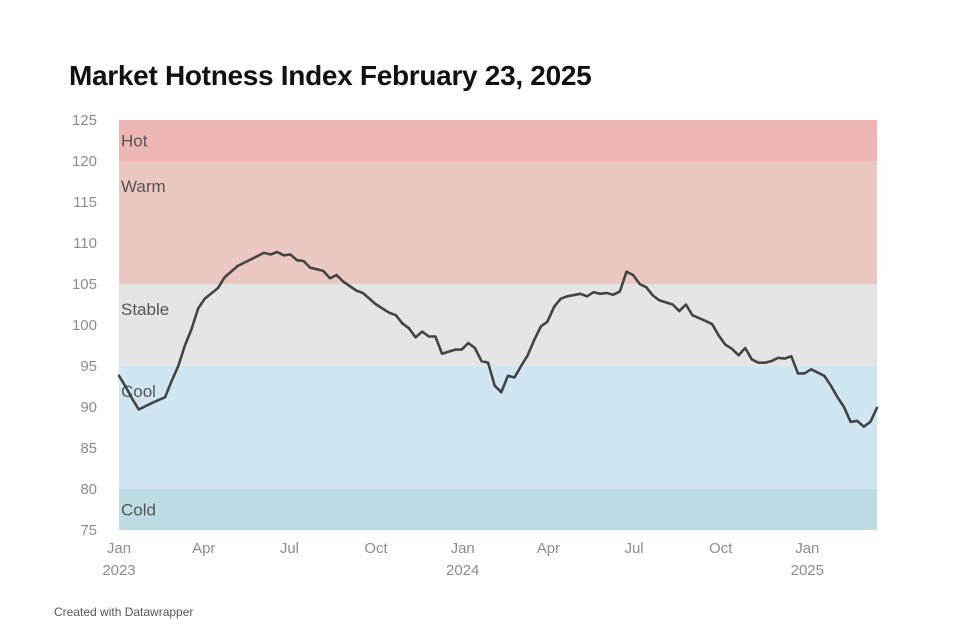 Image resolution: width=960 pixels, height=640 pixels. What do you see at coordinates (498, 509) in the screenshot?
I see `band-cold` at bounding box center [498, 509].